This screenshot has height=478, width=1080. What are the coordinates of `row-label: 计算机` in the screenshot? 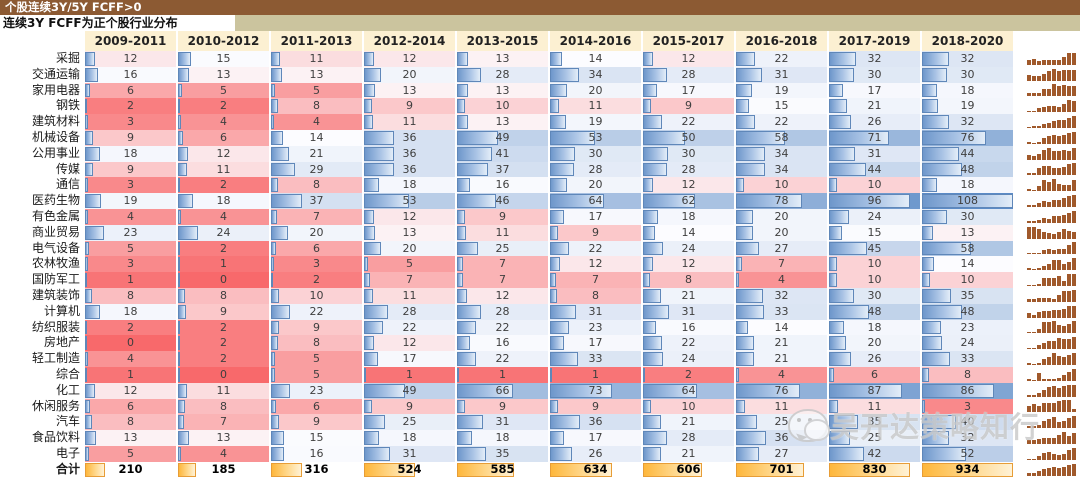 It's located at (42, 311).